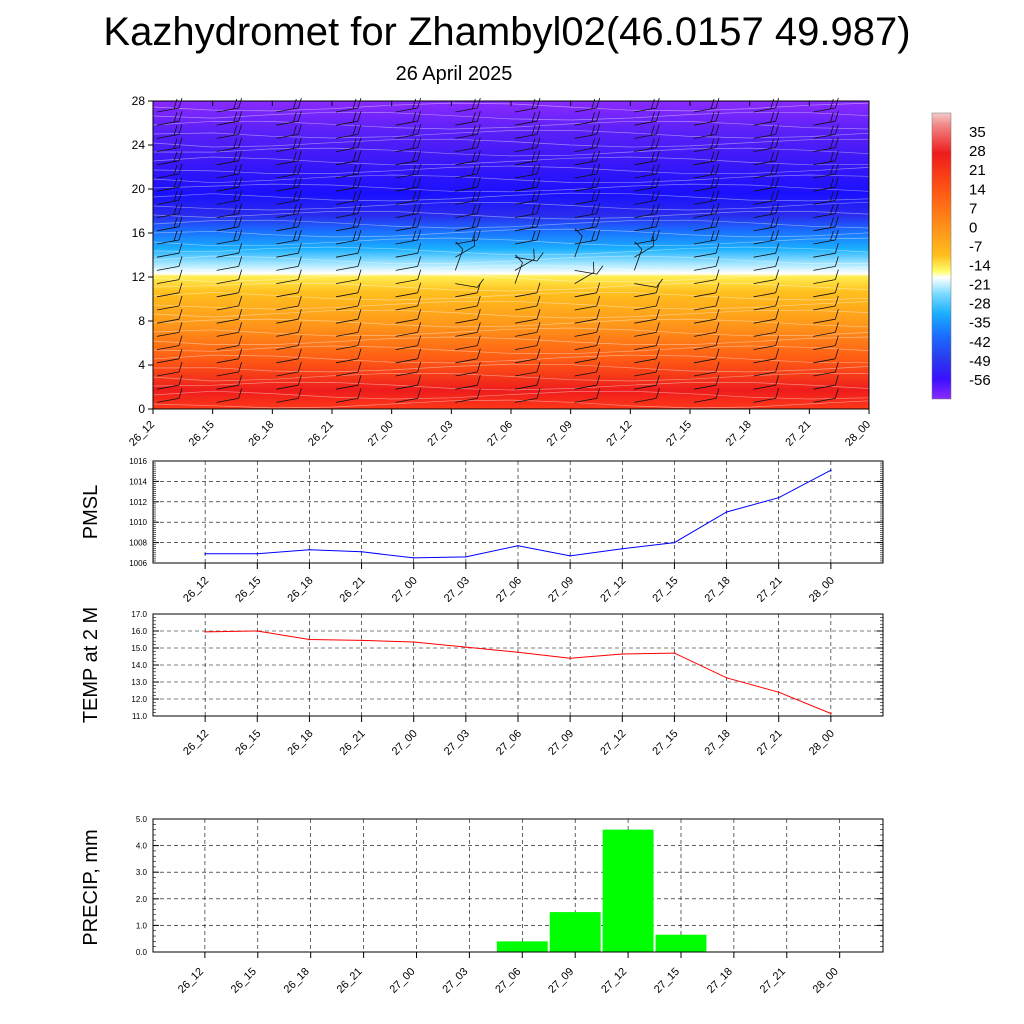 Image resolution: width=1024 pixels, height=1024 pixels. What do you see at coordinates (202, 434) in the screenshot?
I see `x-tick-label: 26_15` at bounding box center [202, 434].